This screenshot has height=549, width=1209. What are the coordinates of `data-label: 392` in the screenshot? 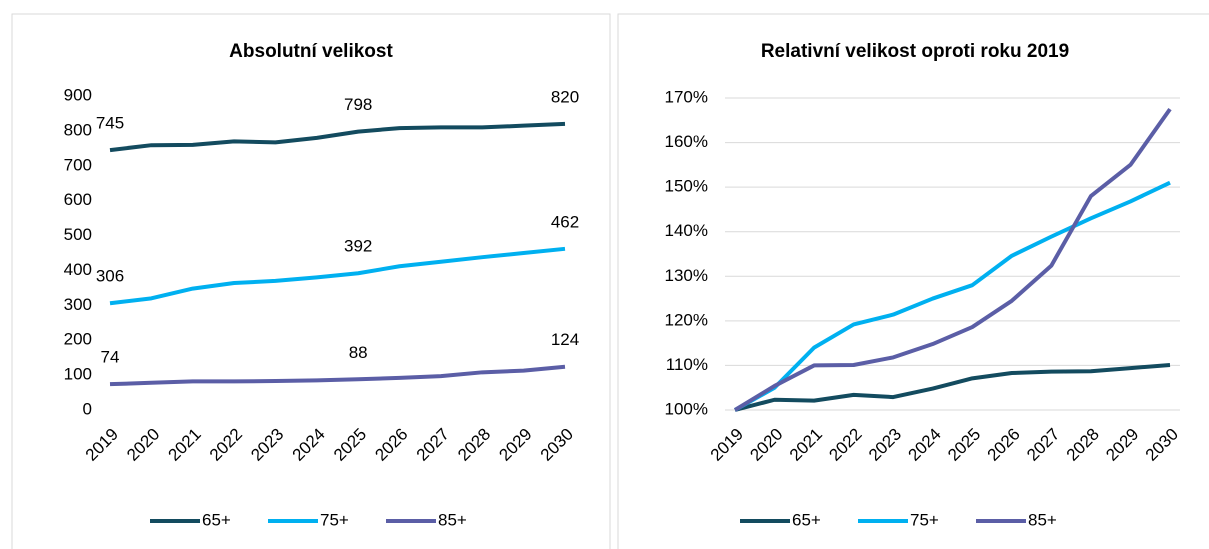 It's located at (358, 246).